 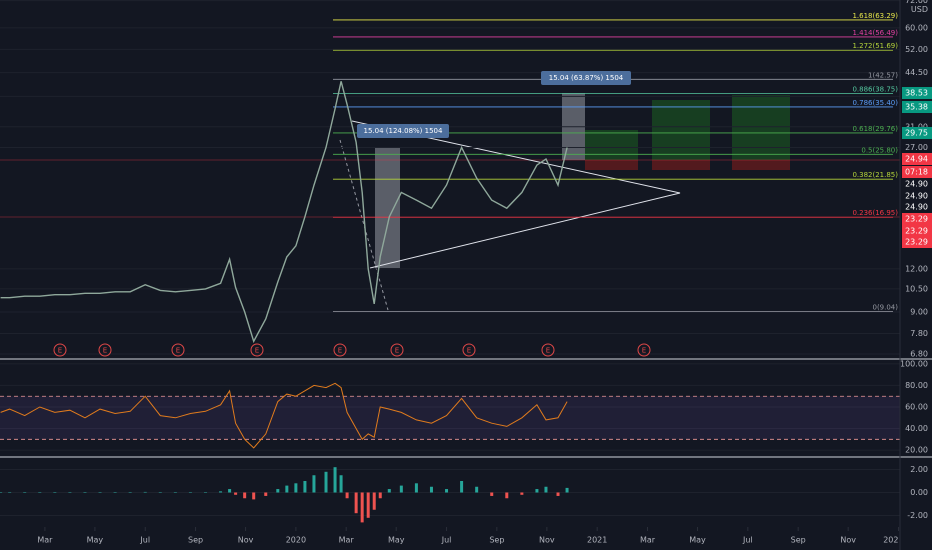 I want to click on triangle, so click(x=516, y=194).